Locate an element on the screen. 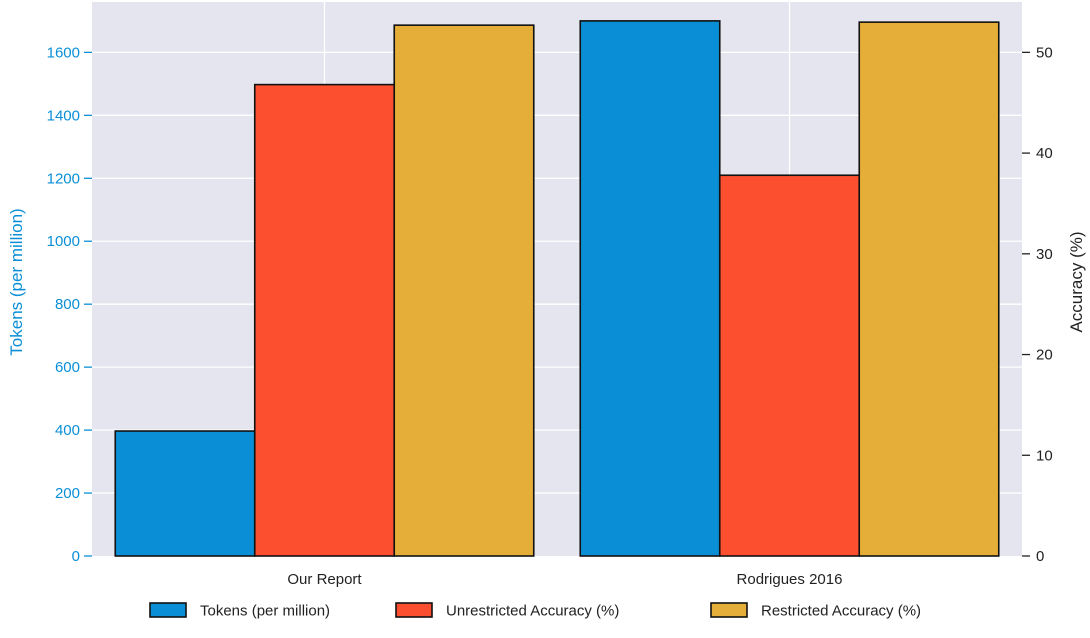  right-axis-title: Accuracy (%) is located at coordinates (1076, 281).